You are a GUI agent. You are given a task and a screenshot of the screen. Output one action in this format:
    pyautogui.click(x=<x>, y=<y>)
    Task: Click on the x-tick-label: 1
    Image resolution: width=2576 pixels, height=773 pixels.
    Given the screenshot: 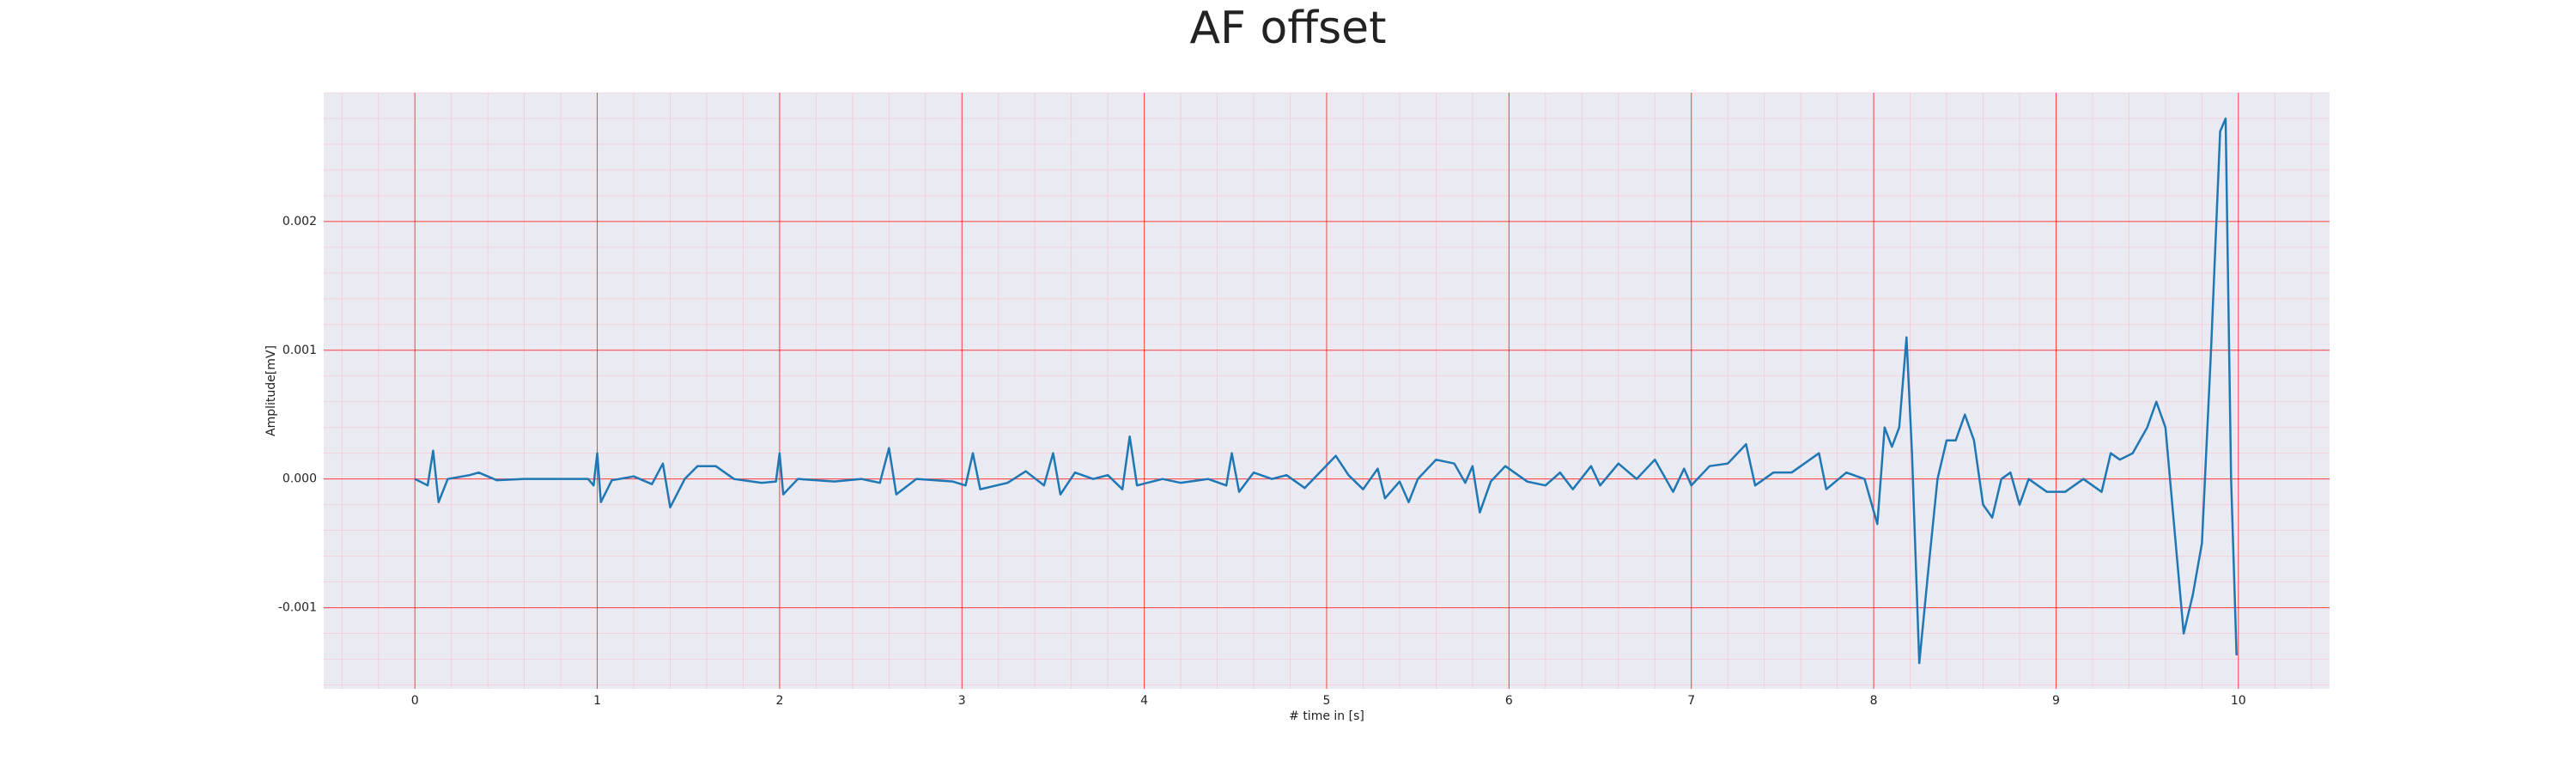 What is the action you would take?
    pyautogui.click(x=597, y=701)
    